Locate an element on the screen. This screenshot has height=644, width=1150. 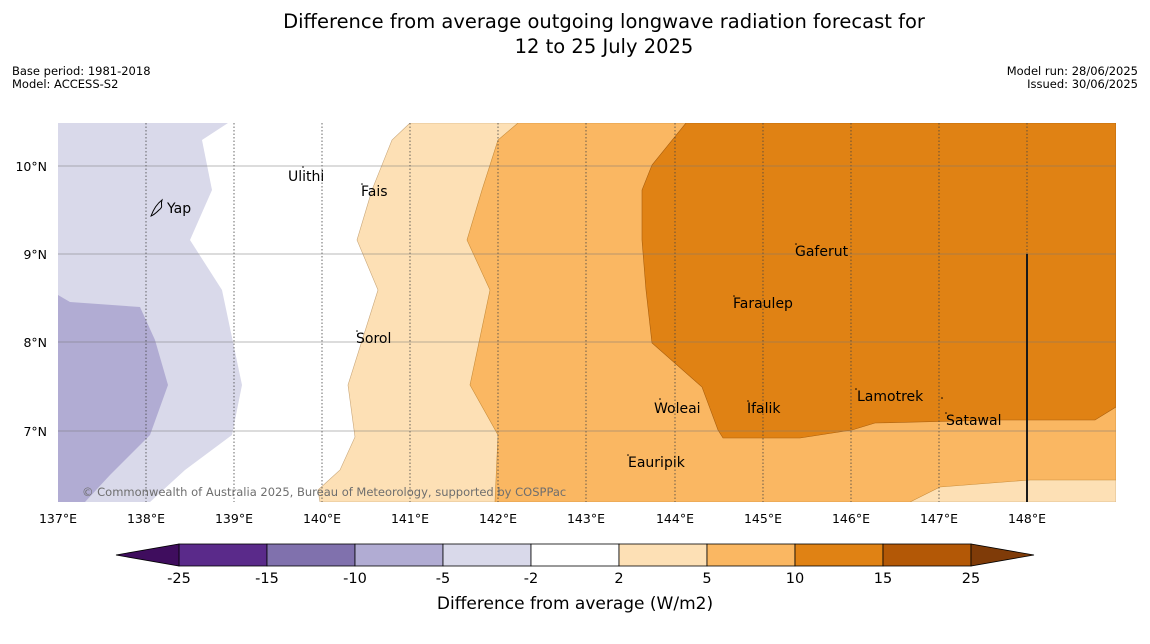
colorbar-extend-low is located at coordinates (147, 555).